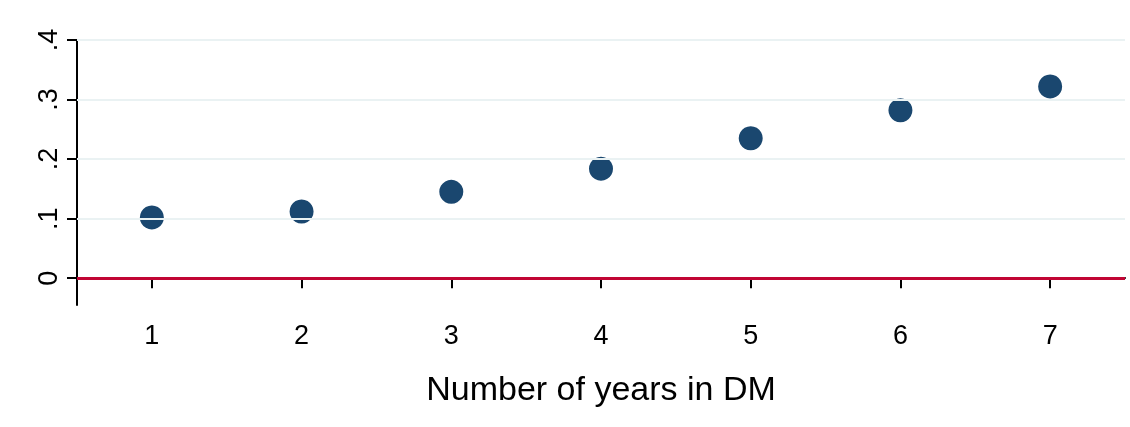 The width and height of the screenshot is (1130, 427). I want to click on y-tick-label: .3, so click(47, 99).